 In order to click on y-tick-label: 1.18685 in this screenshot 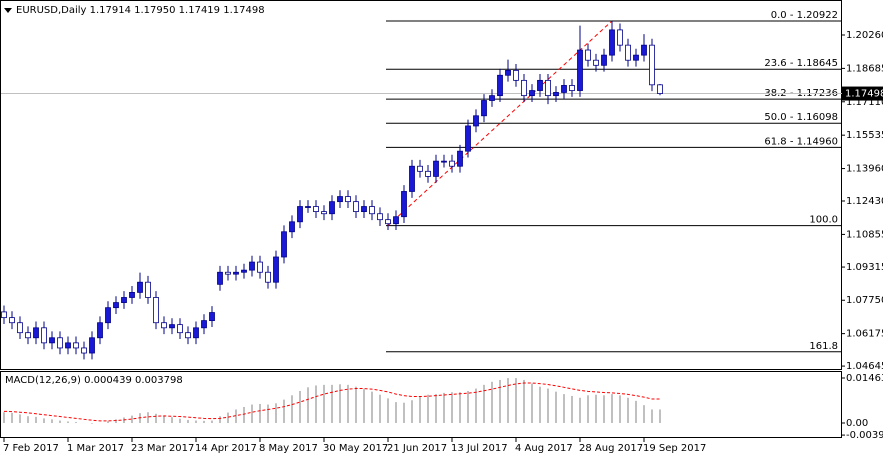, I will do `click(864, 68)`.